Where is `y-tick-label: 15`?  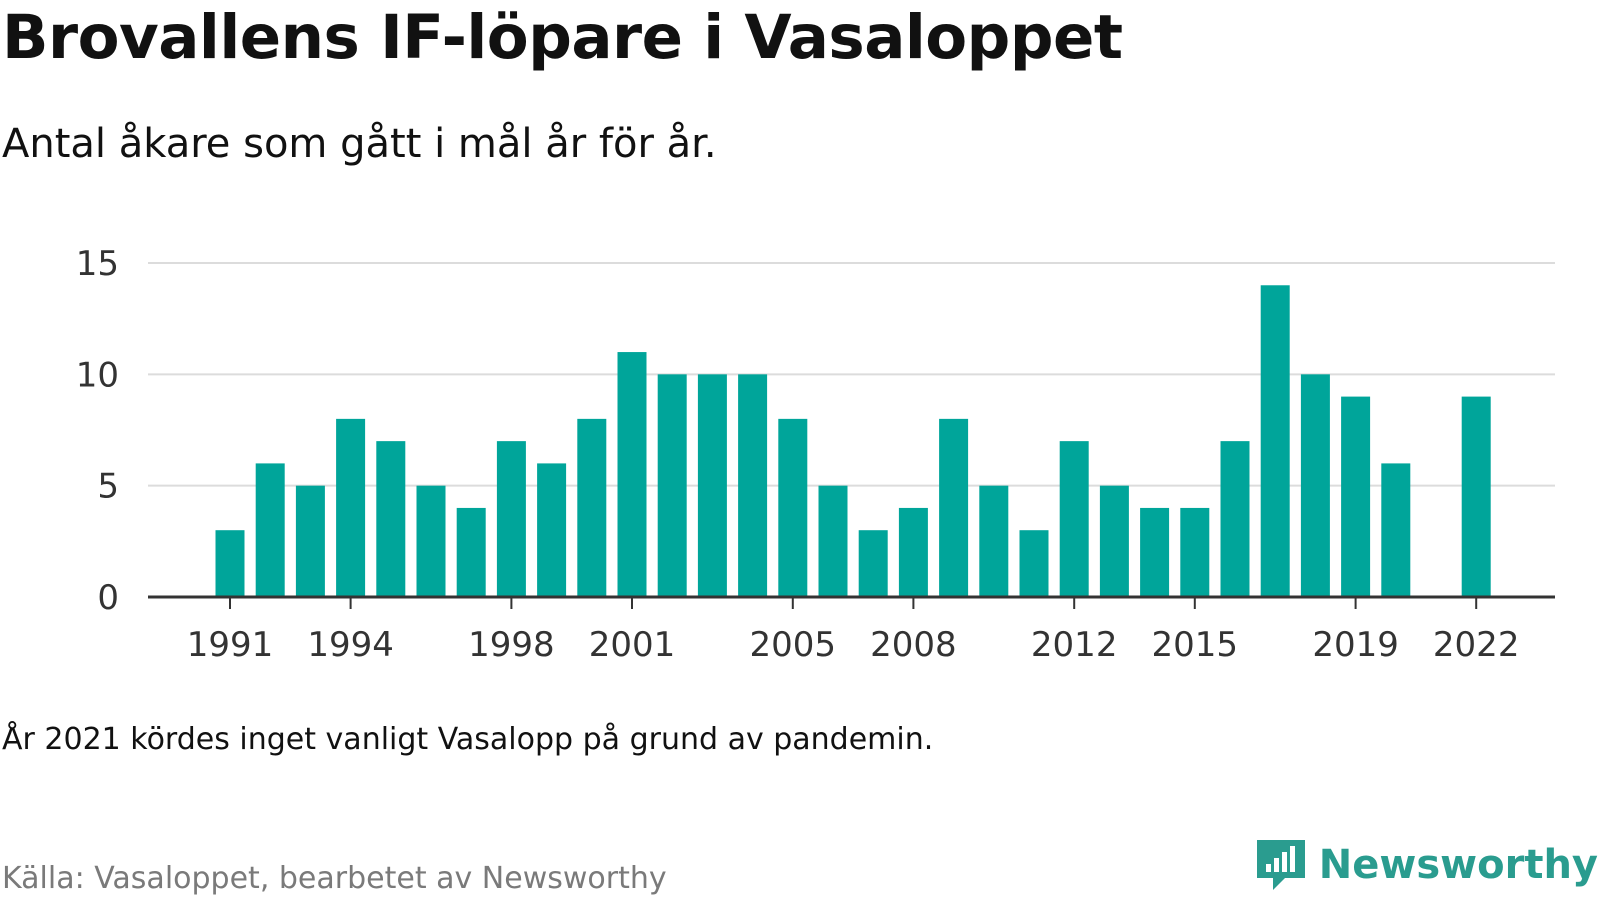 y-tick-label: 15 is located at coordinates (97, 264).